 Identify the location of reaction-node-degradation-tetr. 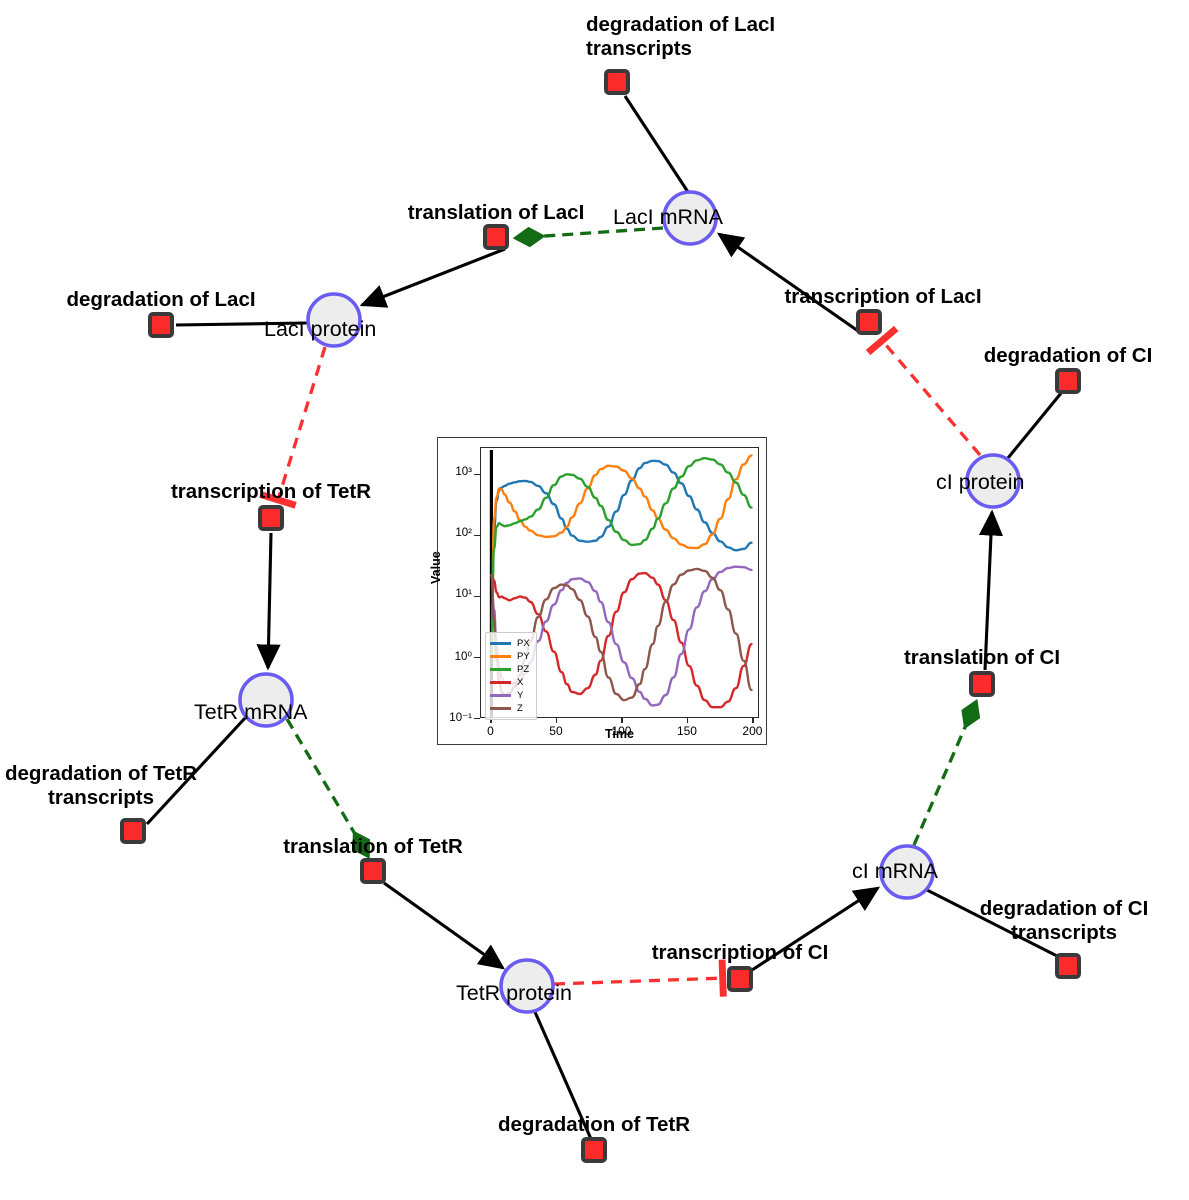
(594, 1150).